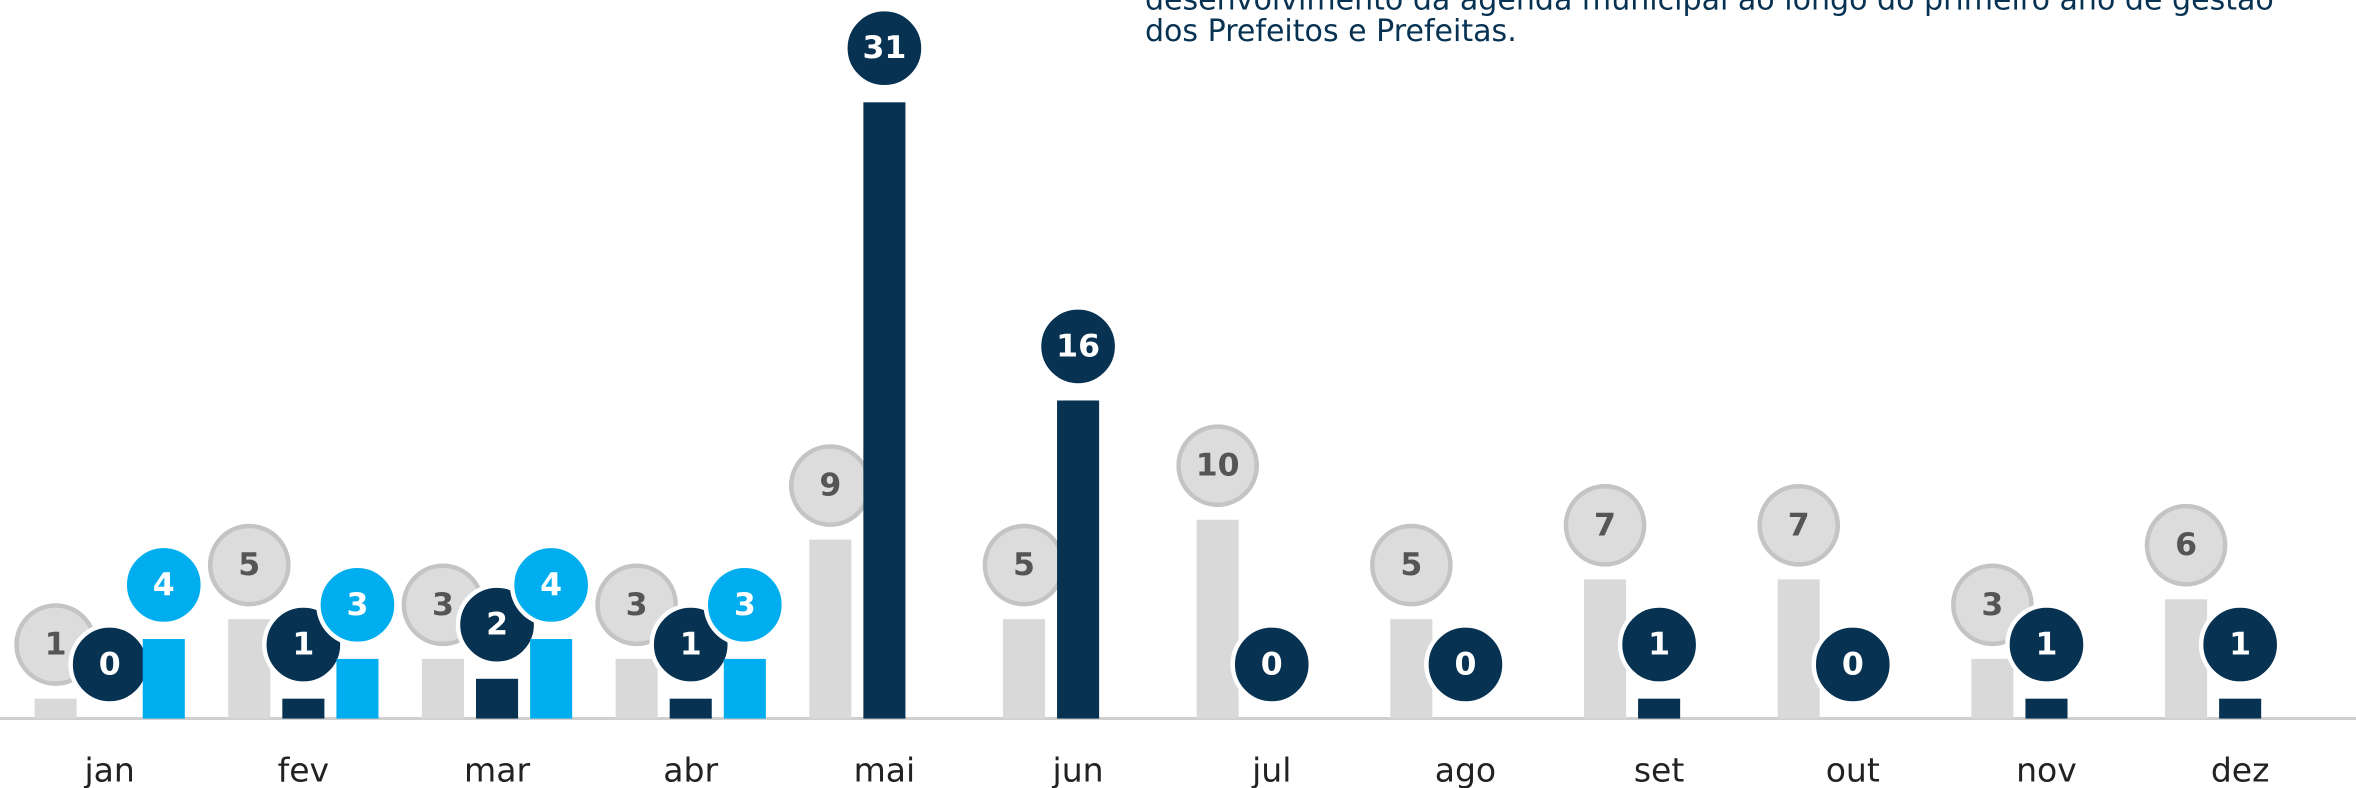  I want to click on x-tick-label: jun, so click(1078, 769).